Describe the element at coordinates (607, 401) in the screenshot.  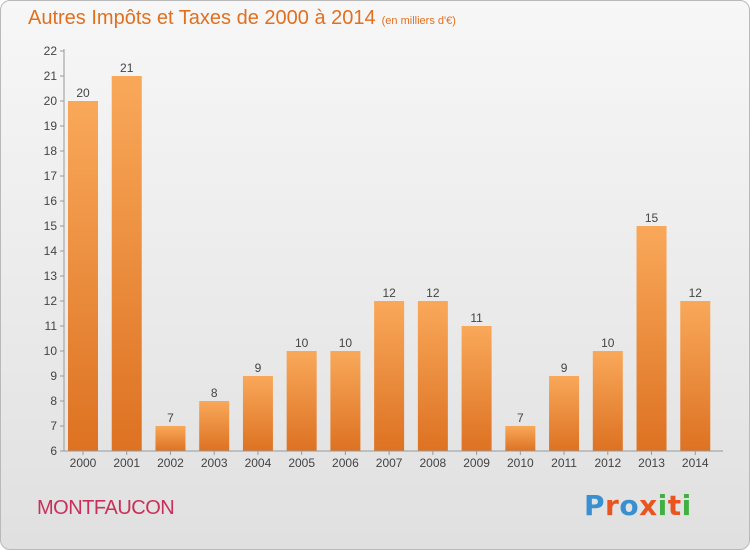
I see `bar-2012` at that location.